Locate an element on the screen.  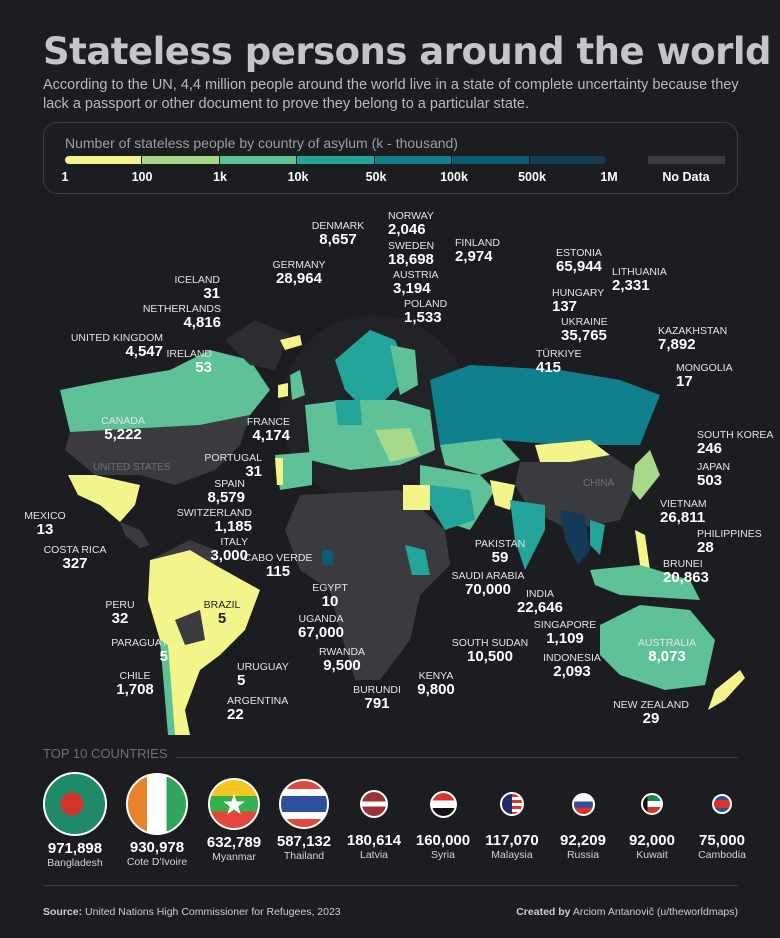
legend-tick: 10k is located at coordinates (298, 177).